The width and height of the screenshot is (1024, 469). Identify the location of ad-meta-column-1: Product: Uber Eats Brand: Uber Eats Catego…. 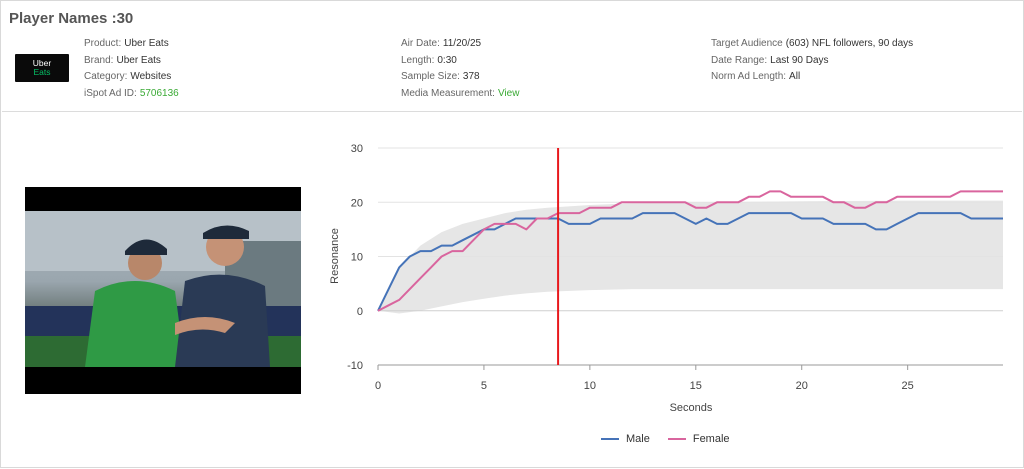
(131, 71).